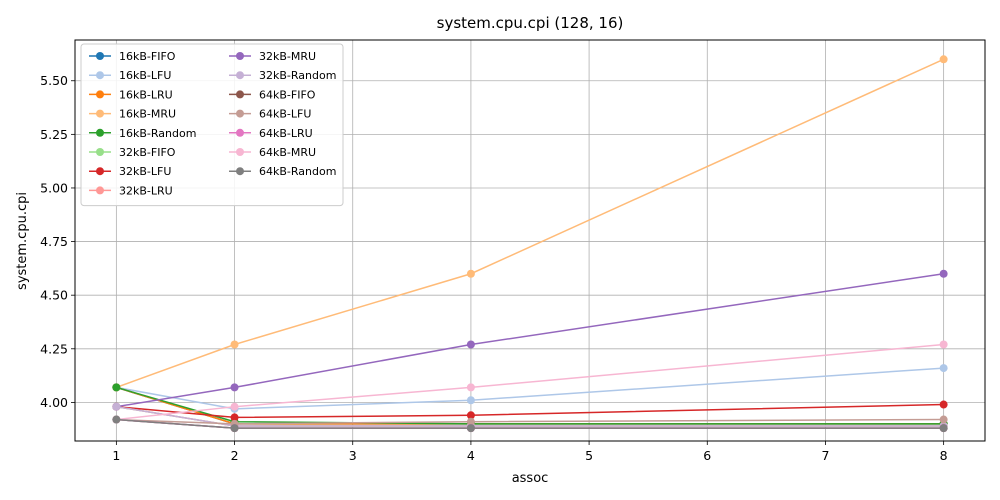 Image resolution: width=1000 pixels, height=500 pixels. I want to click on legend-item: 64kB-Random, so click(282, 171).